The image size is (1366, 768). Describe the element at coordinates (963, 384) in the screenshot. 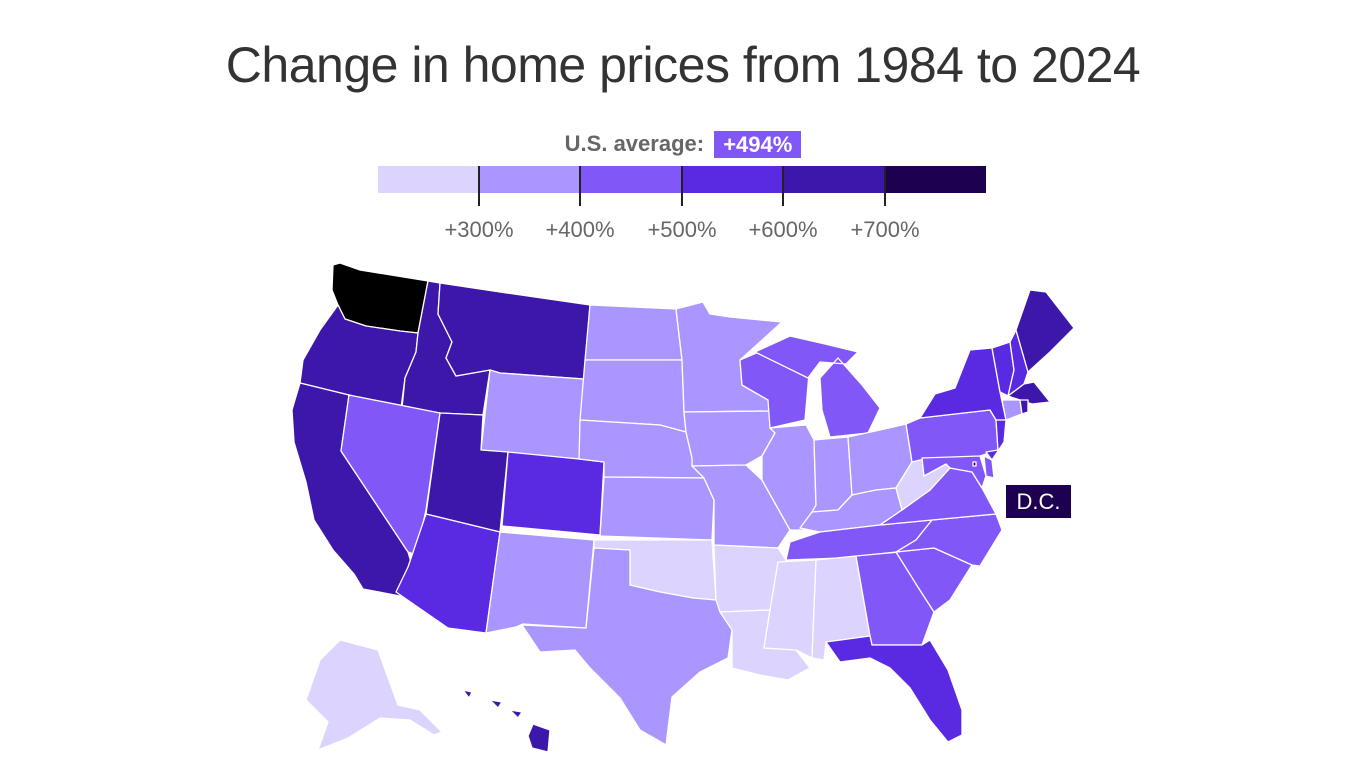

I see `state-NY` at that location.